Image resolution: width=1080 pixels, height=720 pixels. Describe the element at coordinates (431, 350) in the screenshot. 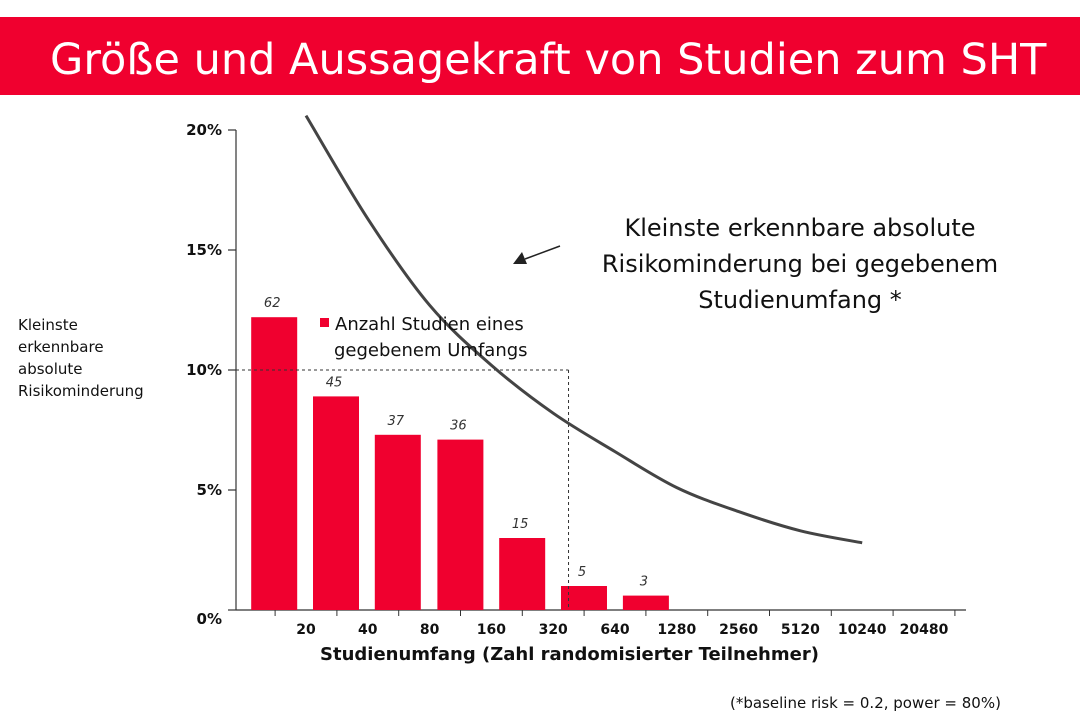

I see `legend-line: gegebenem Umfangs` at that location.